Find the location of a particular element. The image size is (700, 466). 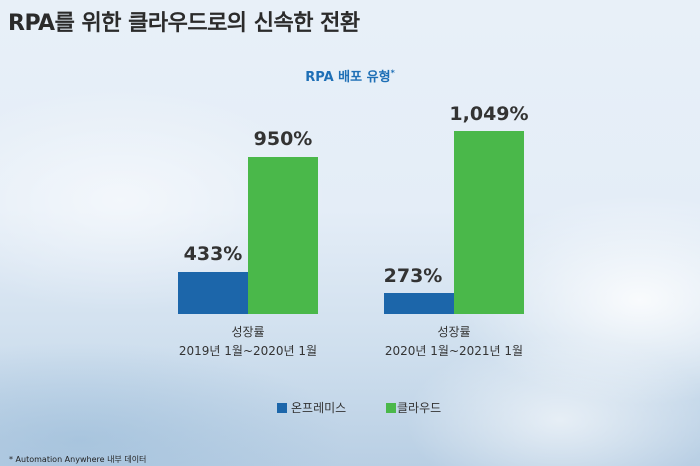

value-label-onprem-2019: 433% is located at coordinates (213, 254).